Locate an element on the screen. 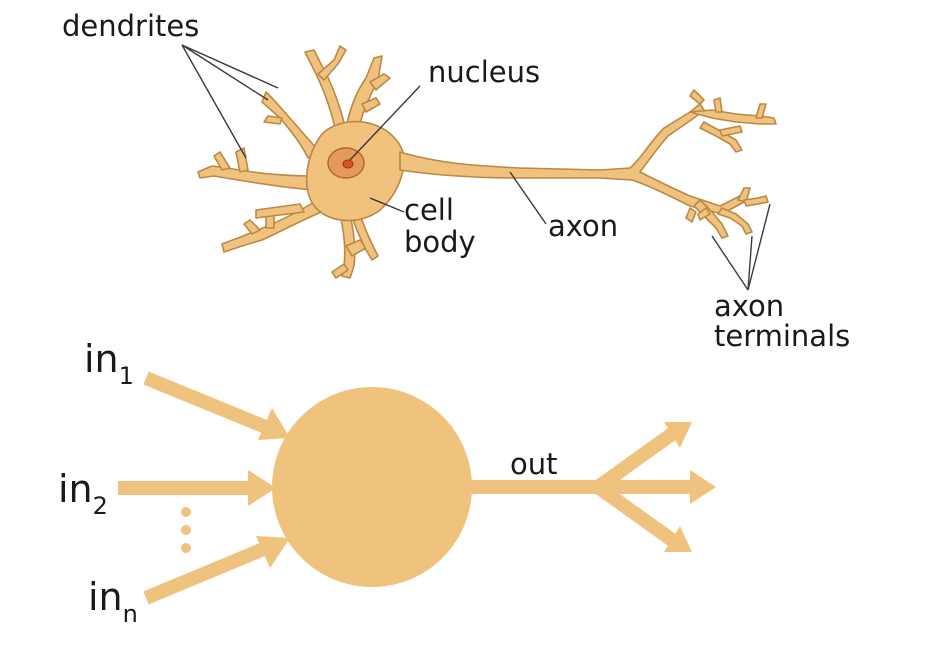 This screenshot has width=928, height=652. input-label-2: in2 is located at coordinates (83, 493).